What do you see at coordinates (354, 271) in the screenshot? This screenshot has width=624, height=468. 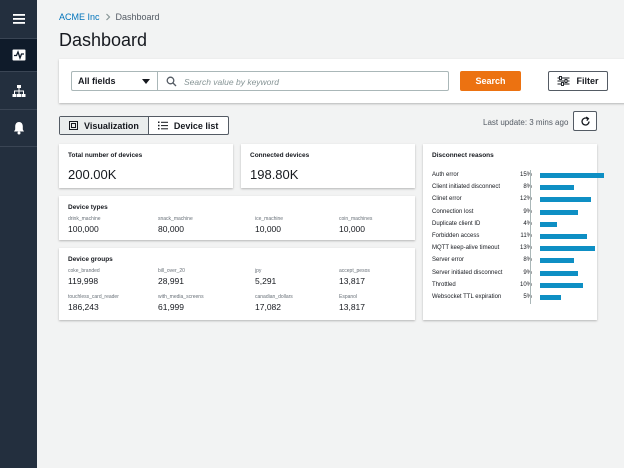 I see `device-group-key: accept_pesos` at bounding box center [354, 271].